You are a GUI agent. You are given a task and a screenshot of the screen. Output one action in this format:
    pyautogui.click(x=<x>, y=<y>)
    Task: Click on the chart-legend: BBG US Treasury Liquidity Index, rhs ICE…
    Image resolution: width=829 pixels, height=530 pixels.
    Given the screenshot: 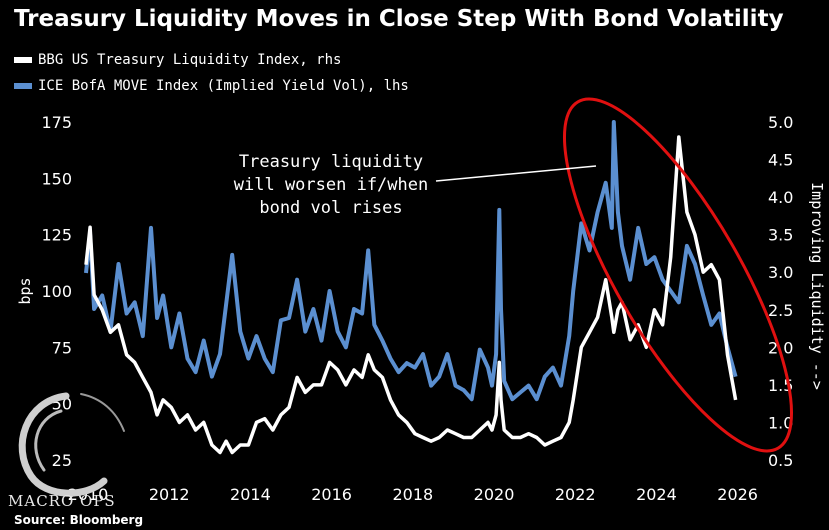 What is the action you would take?
    pyautogui.click(x=211, y=73)
    